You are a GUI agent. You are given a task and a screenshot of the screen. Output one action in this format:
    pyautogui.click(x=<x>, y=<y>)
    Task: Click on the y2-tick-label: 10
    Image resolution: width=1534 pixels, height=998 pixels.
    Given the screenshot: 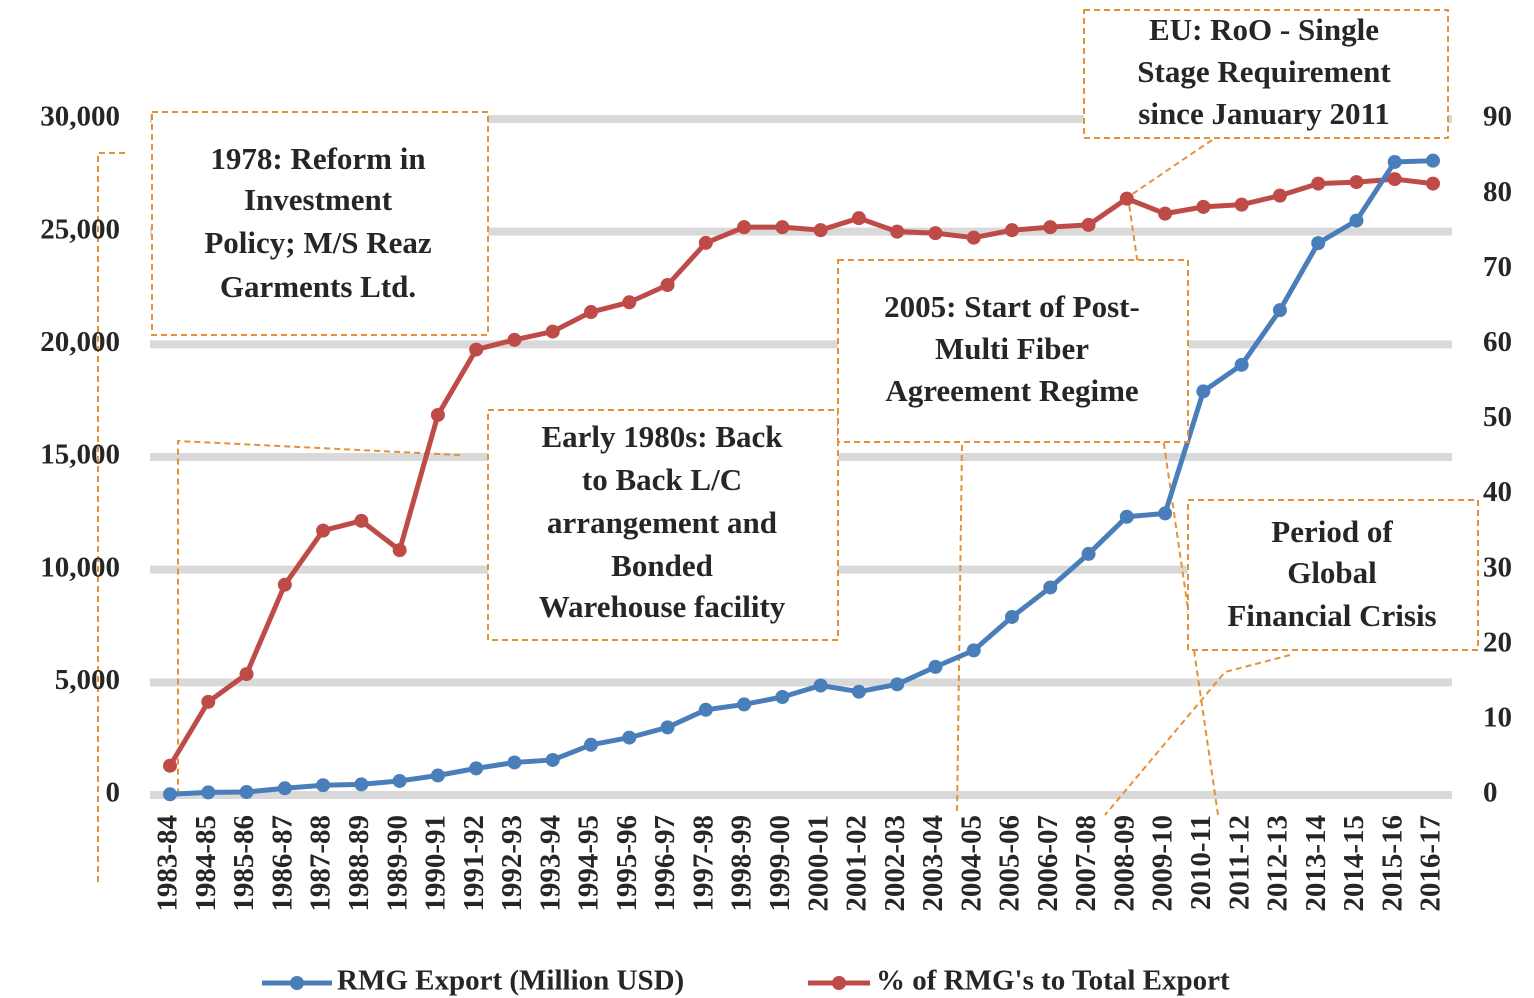 What is the action you would take?
    pyautogui.click(x=1497, y=718)
    